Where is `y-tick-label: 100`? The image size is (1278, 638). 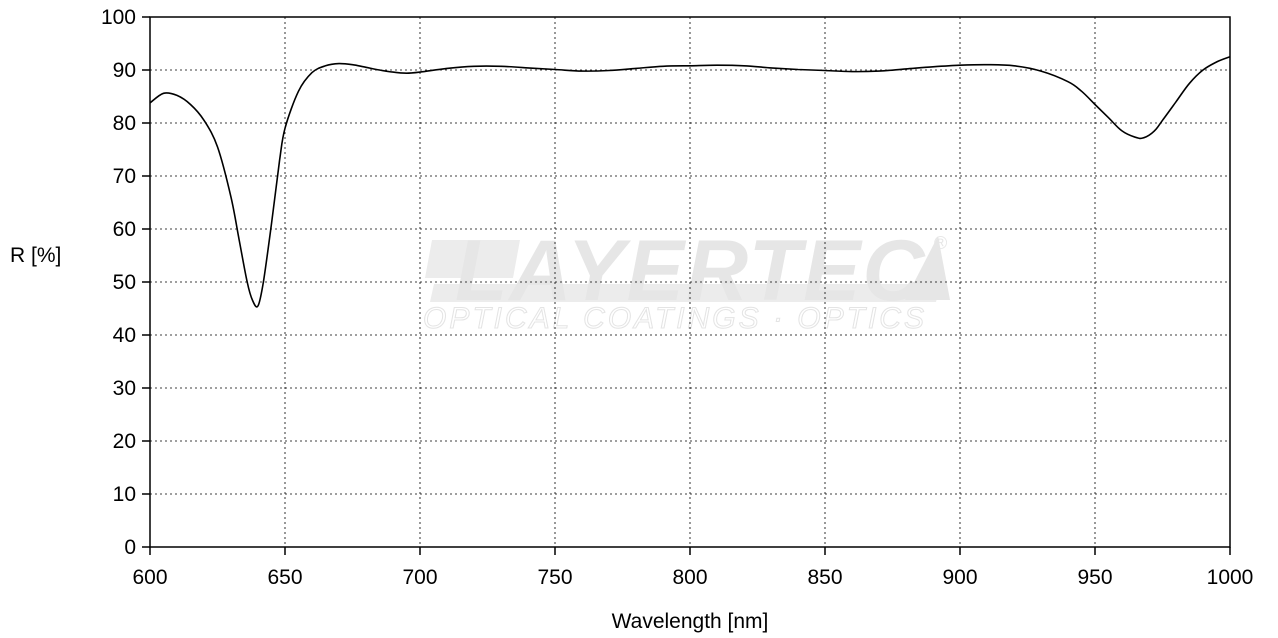
y-tick-label: 100 is located at coordinates (118, 17).